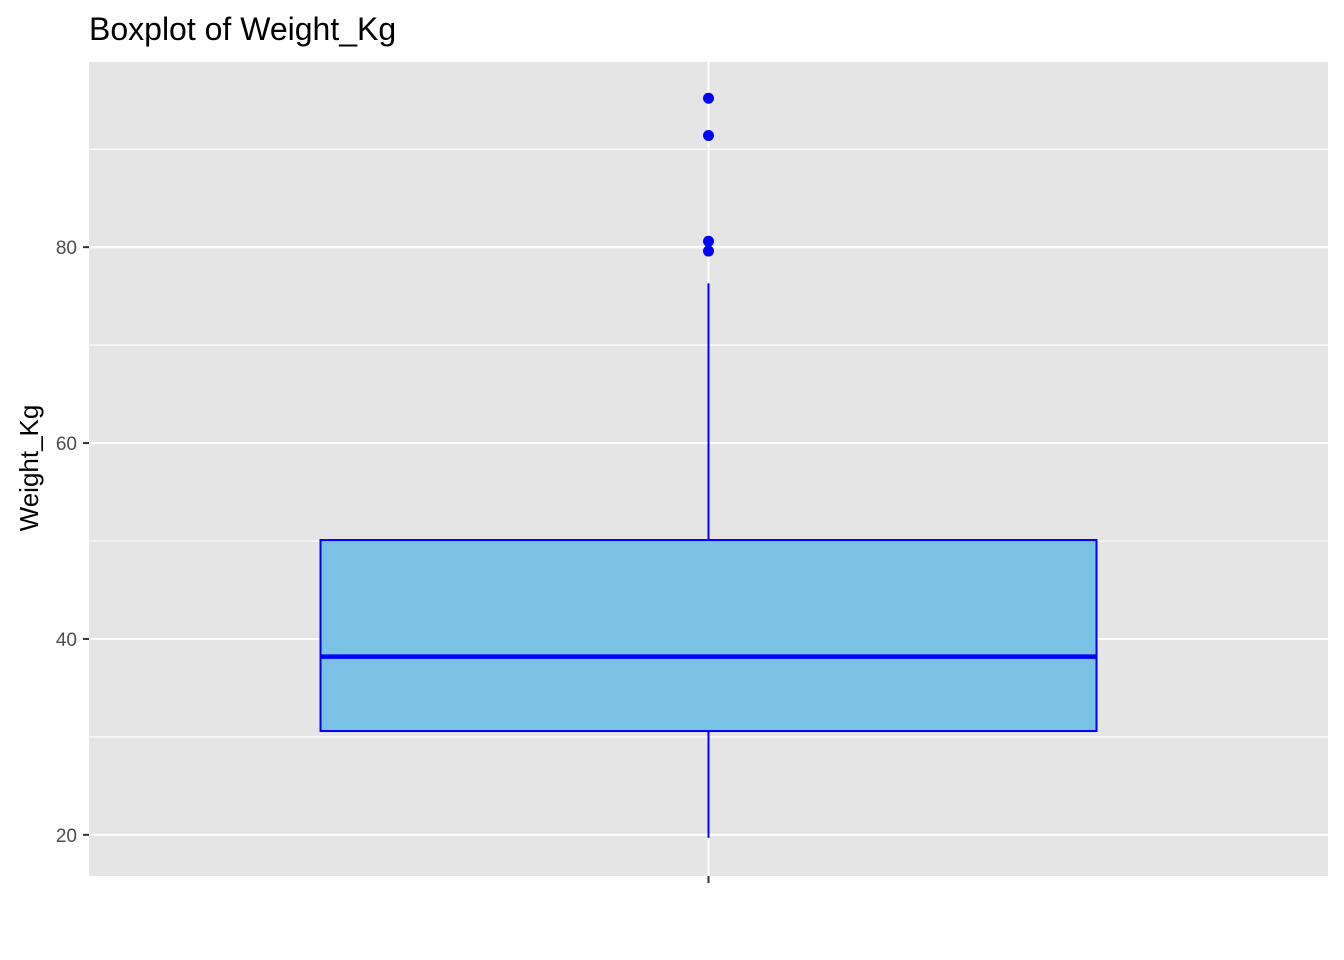 The width and height of the screenshot is (1344, 960). I want to click on y-tick-label: 40, so click(66, 640).